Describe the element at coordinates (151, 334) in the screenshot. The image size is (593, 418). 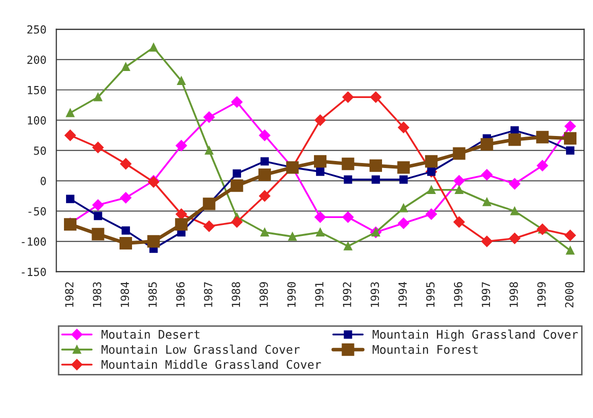
I see `legend-label: Moutain Desert` at that location.